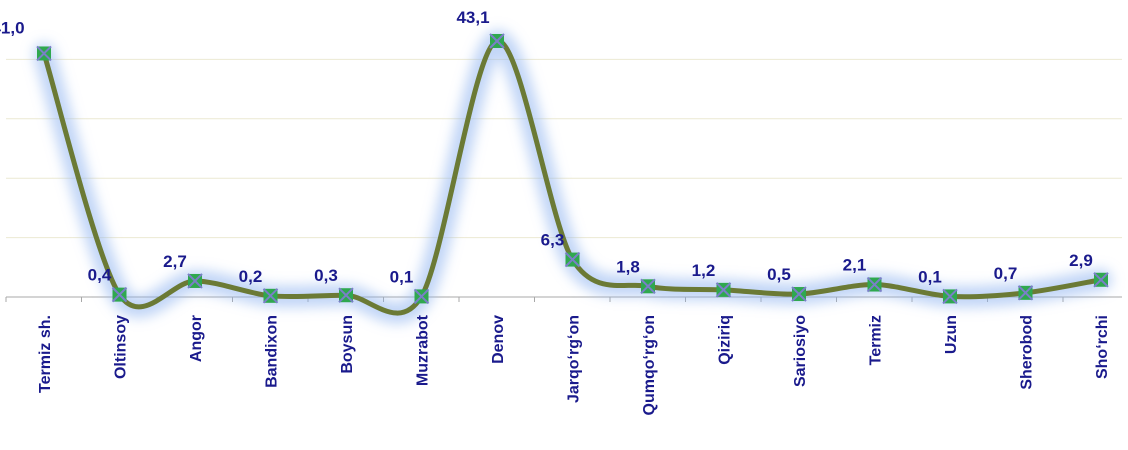 The width and height of the screenshot is (1128, 450). I want to click on data-label: 0,2, so click(251, 276).